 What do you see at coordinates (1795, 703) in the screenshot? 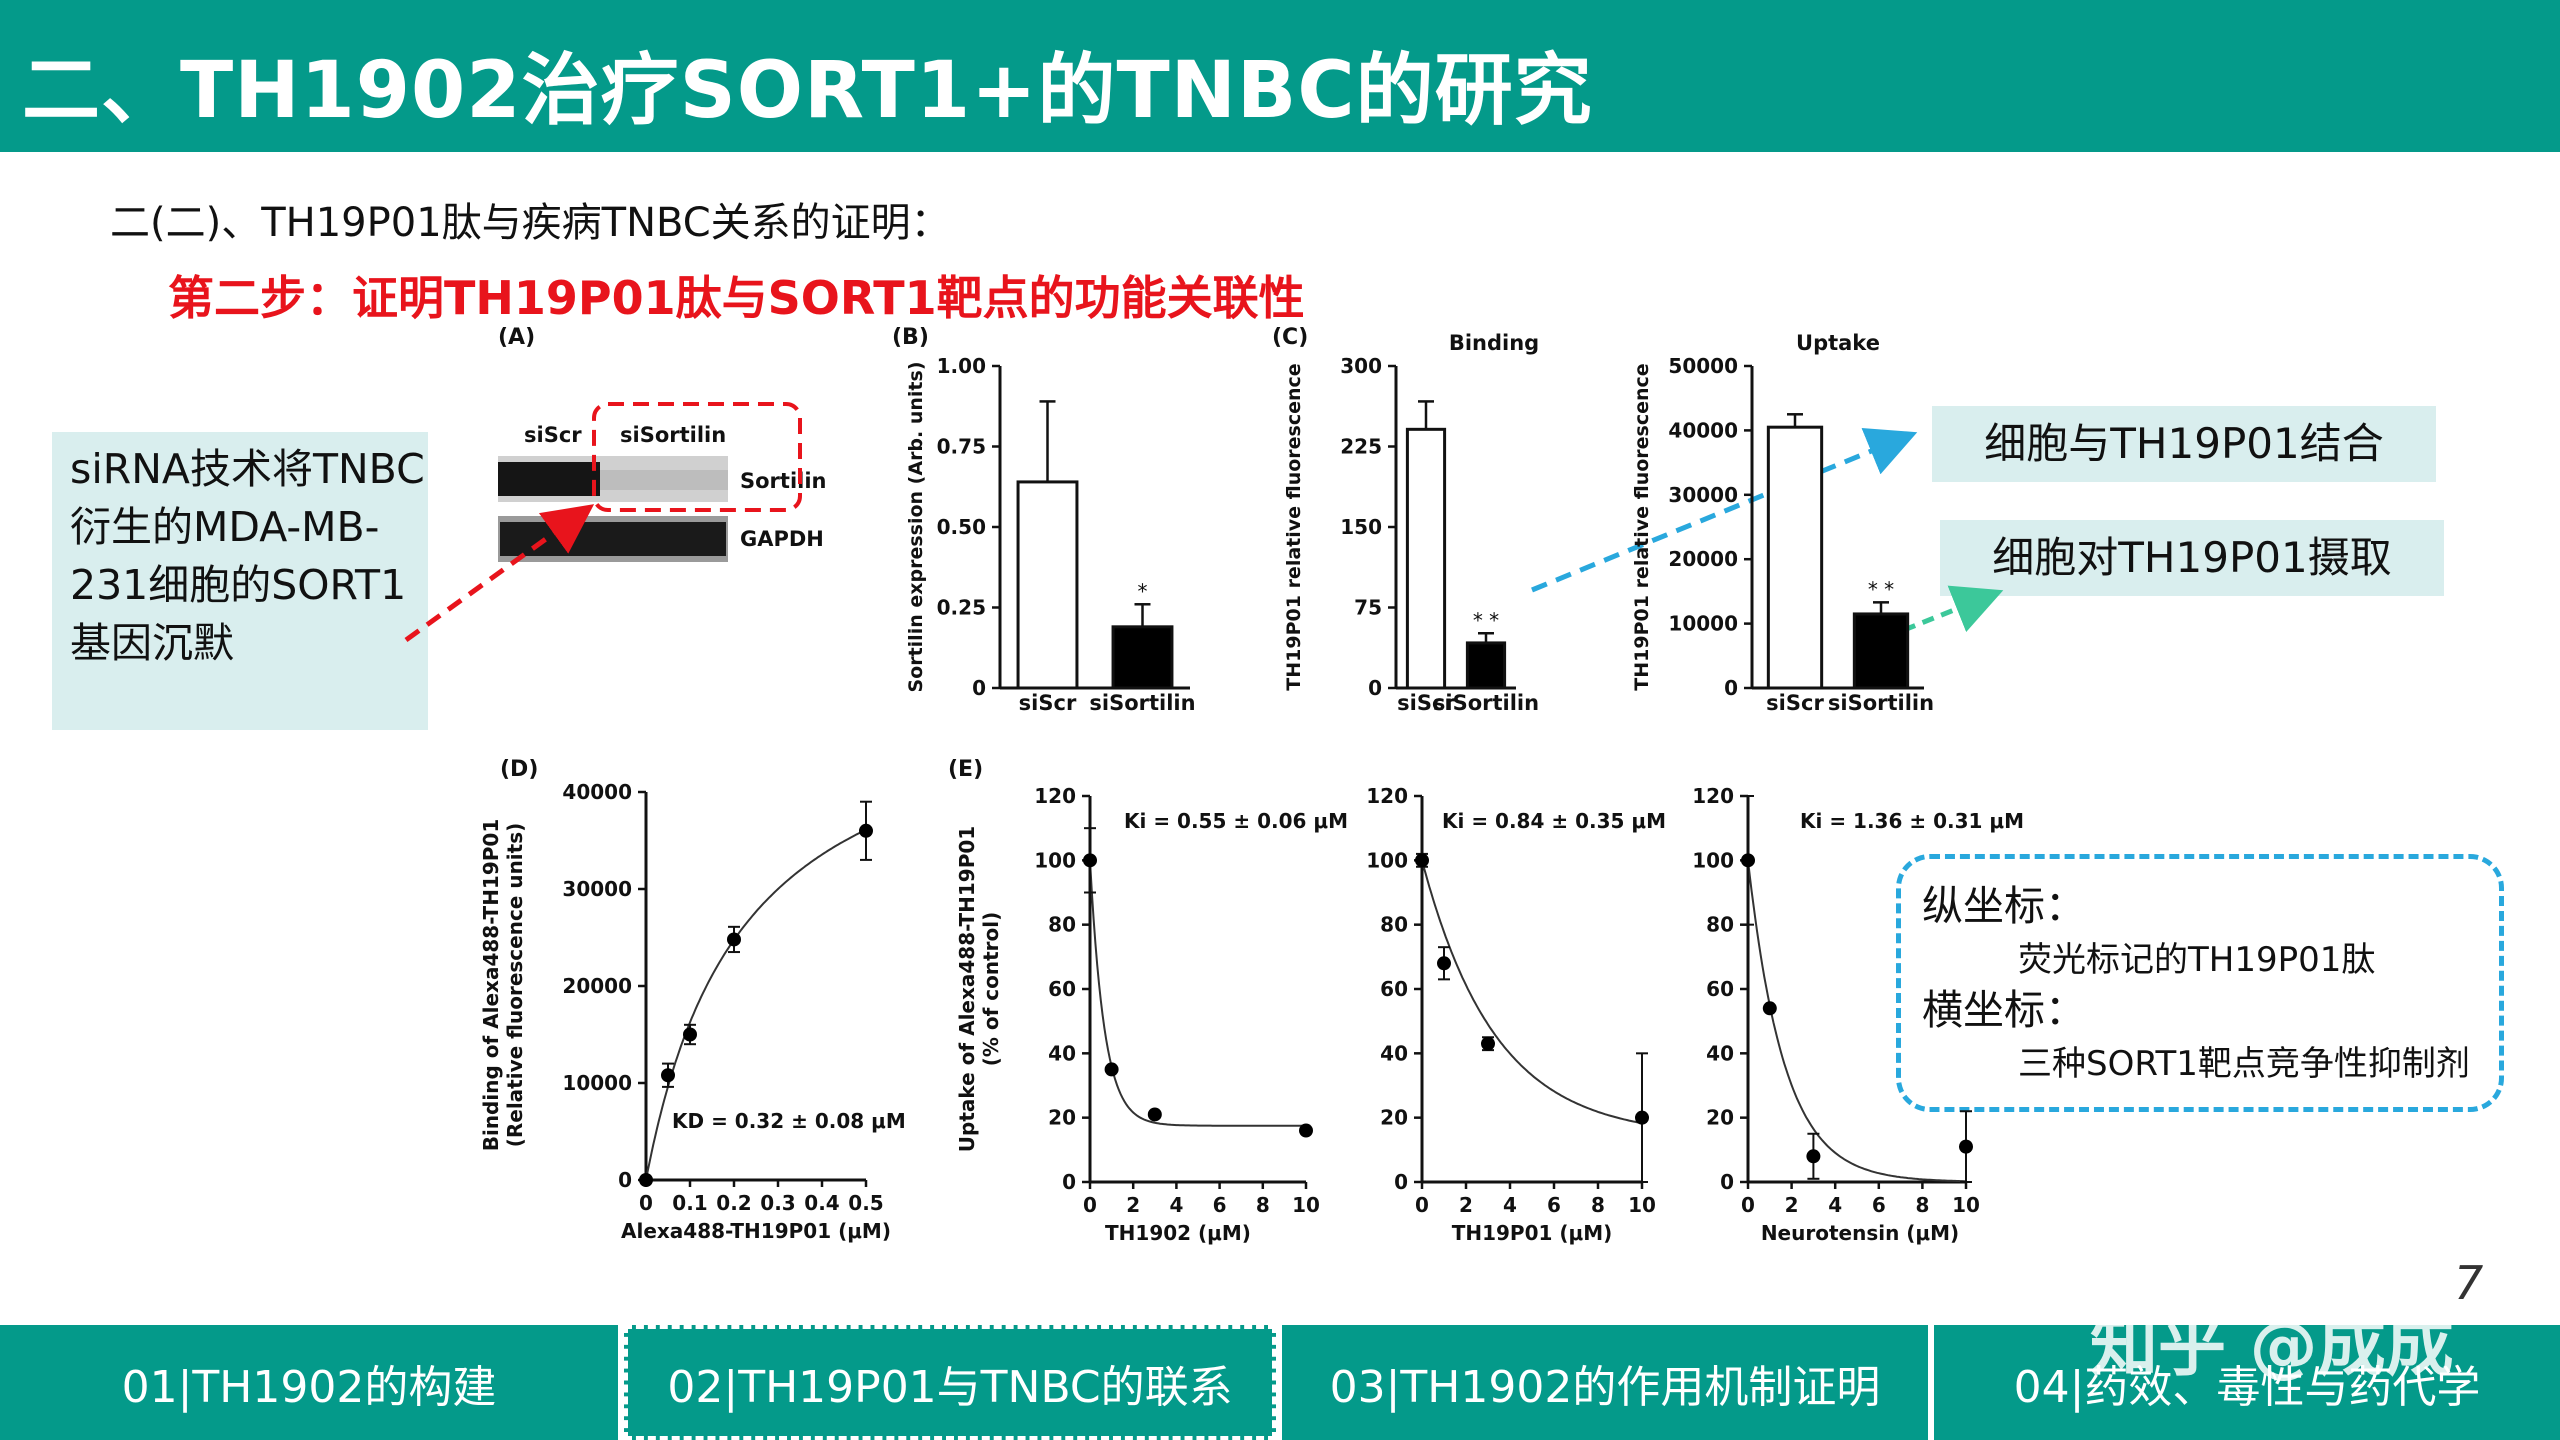
I see `x-category-label: siScr` at bounding box center [1795, 703].